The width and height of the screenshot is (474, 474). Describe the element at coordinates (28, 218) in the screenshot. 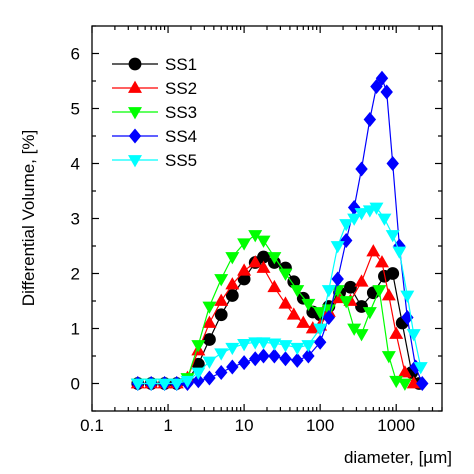

I see `y-axis-label: Differential Volume, [%]` at that location.